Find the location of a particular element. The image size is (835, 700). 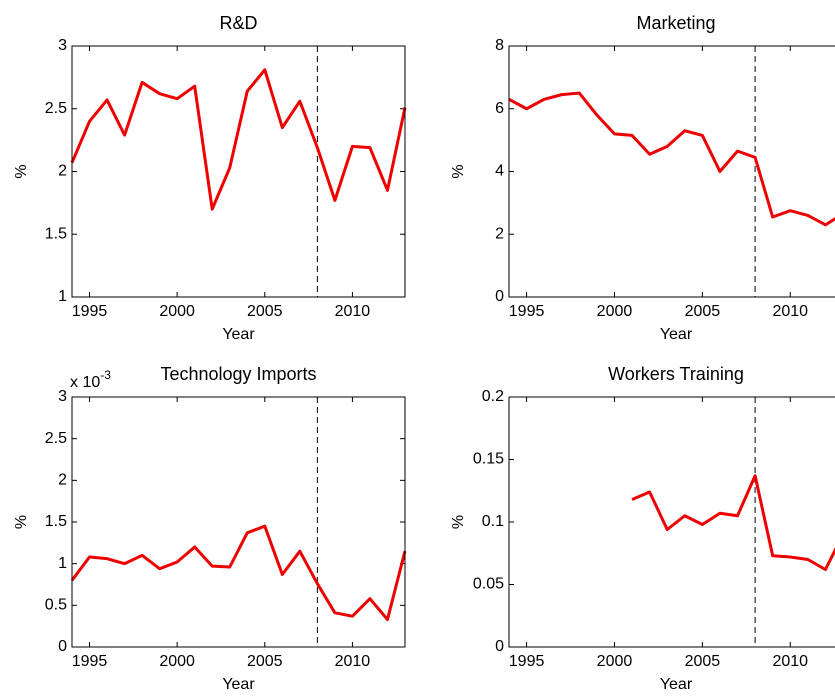

multiplier-base: x 10 is located at coordinates (85, 382).